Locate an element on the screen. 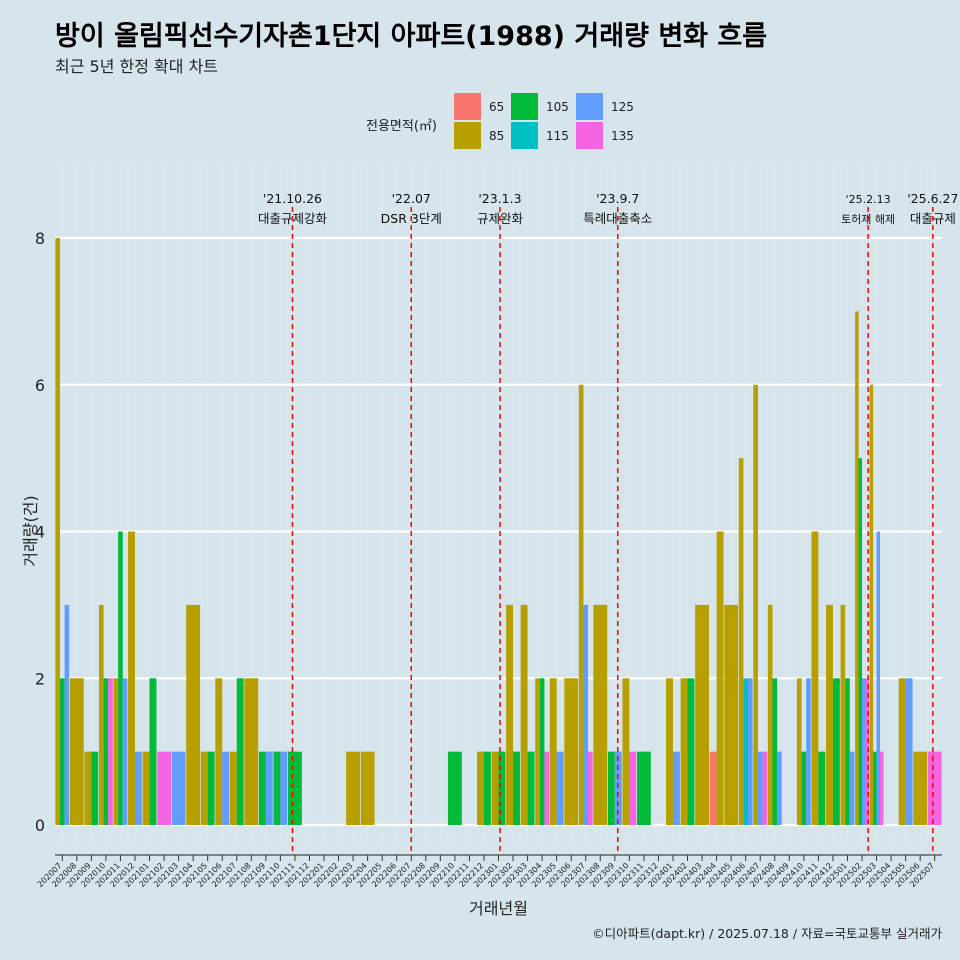  legend-item-85: 85 is located at coordinates (479, 135).